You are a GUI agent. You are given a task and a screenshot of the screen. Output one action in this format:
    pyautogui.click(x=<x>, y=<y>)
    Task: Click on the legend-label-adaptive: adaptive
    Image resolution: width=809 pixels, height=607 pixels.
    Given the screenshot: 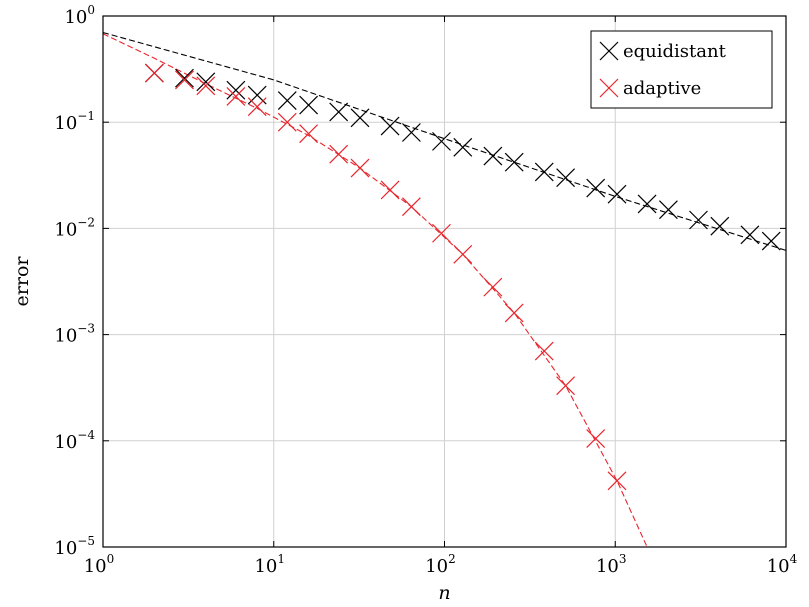 What is the action you would take?
    pyautogui.click(x=662, y=88)
    